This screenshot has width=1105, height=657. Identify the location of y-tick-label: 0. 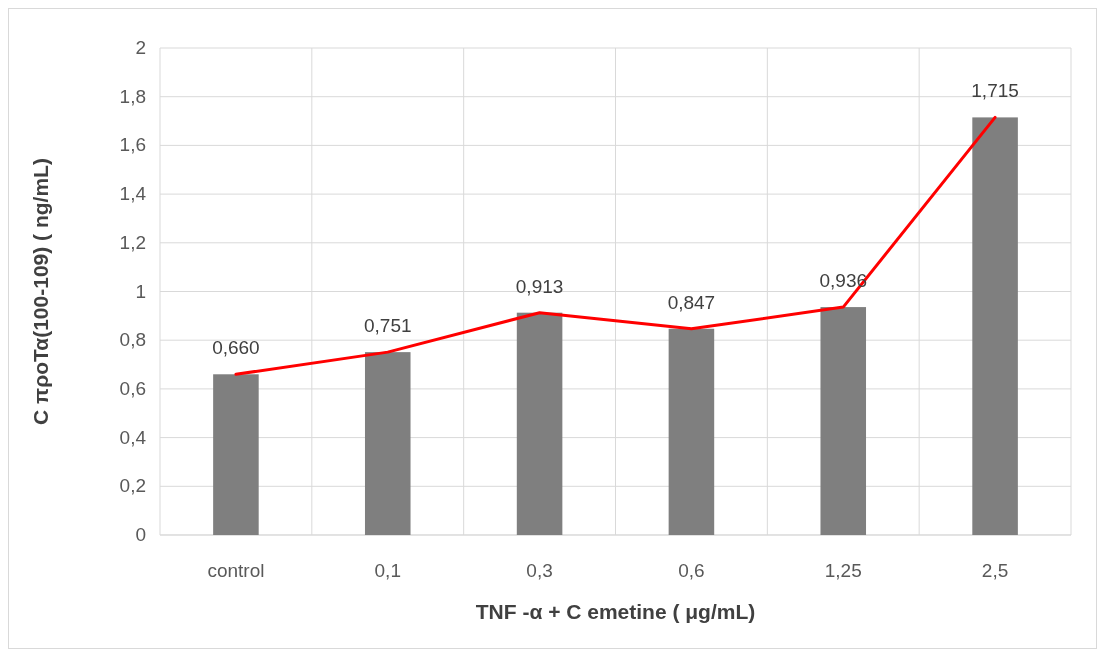
(140, 534).